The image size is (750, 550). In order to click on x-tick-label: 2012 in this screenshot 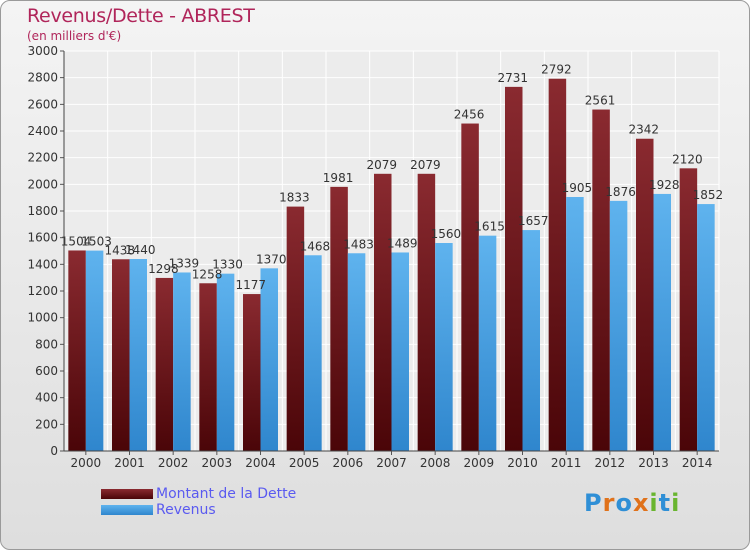, I will do `click(610, 463)`.